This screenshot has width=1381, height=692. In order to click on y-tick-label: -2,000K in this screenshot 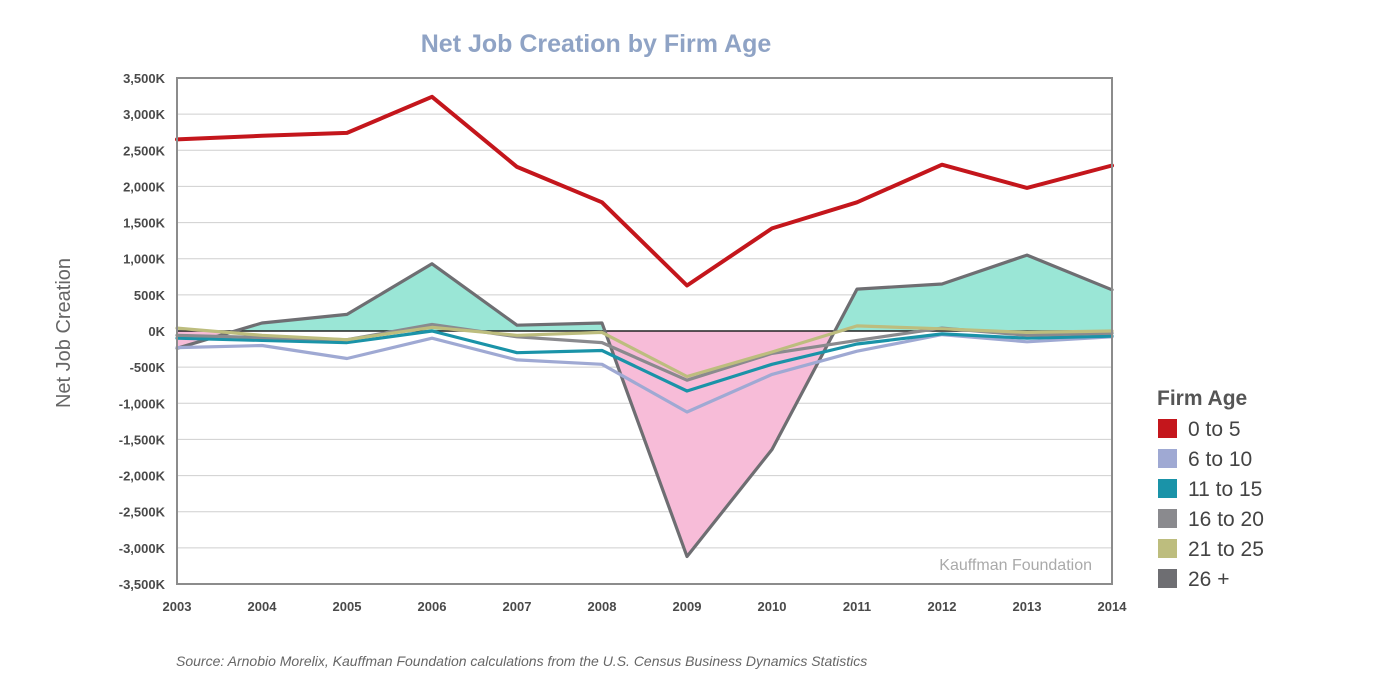, I will do `click(142, 476)`.